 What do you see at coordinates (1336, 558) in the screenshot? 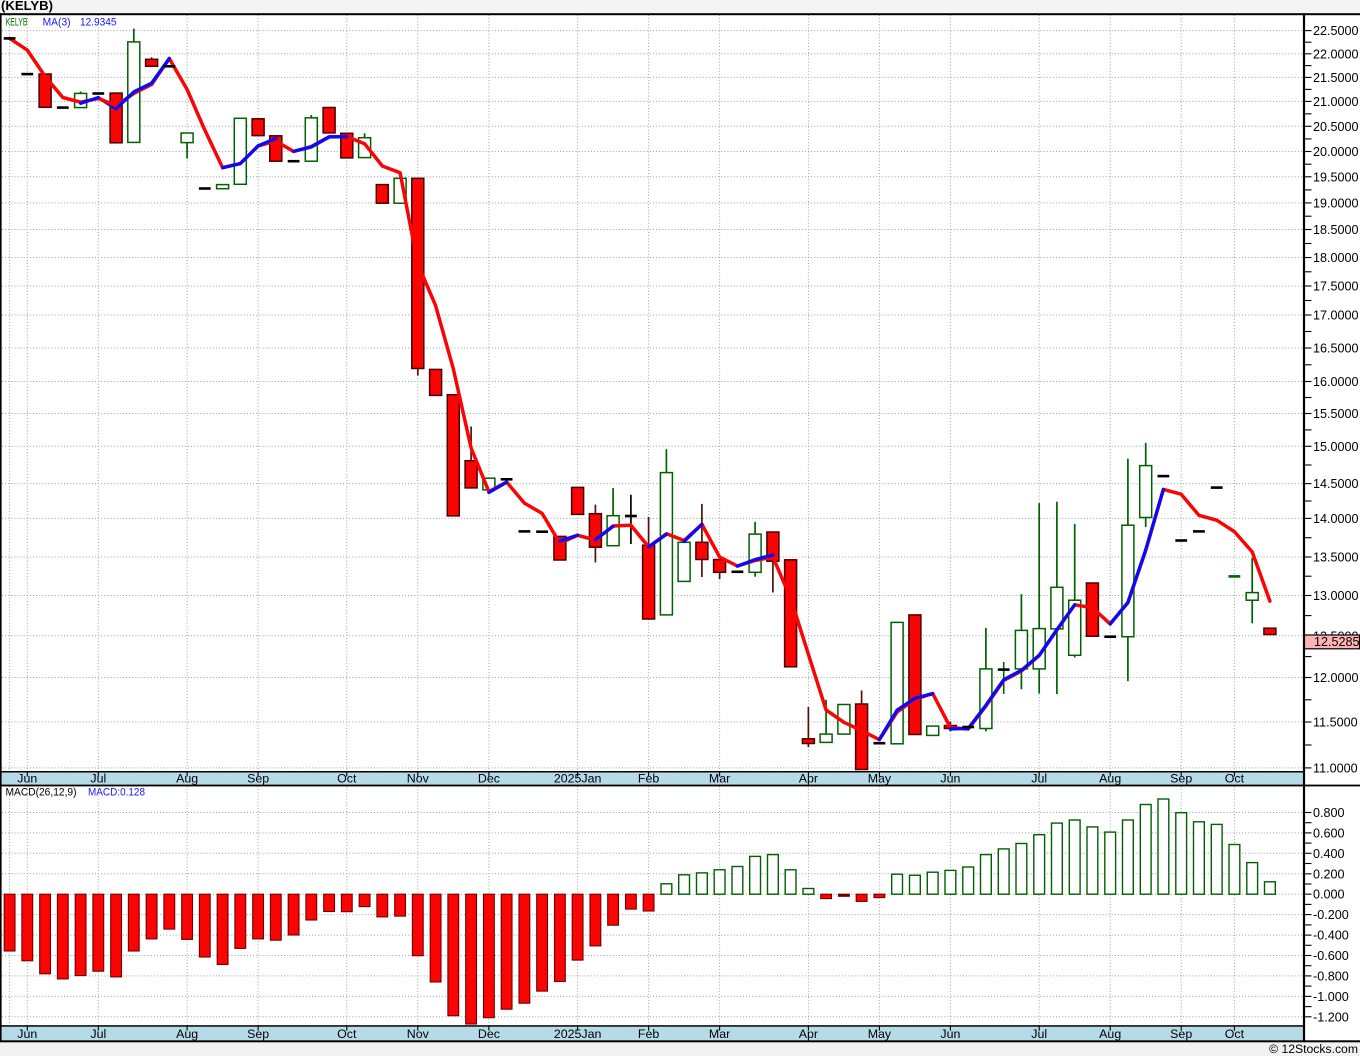
I see `svg-text: 13.5000` at bounding box center [1336, 558].